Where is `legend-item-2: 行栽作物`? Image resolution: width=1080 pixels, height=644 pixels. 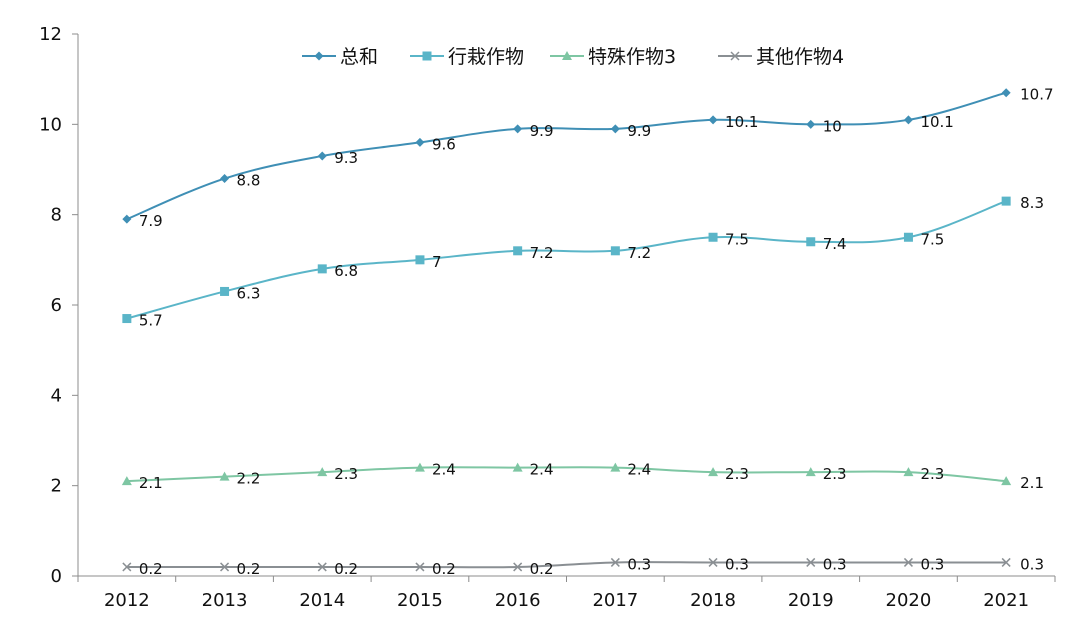
legend-item-2: 行栽作物 is located at coordinates (467, 57).